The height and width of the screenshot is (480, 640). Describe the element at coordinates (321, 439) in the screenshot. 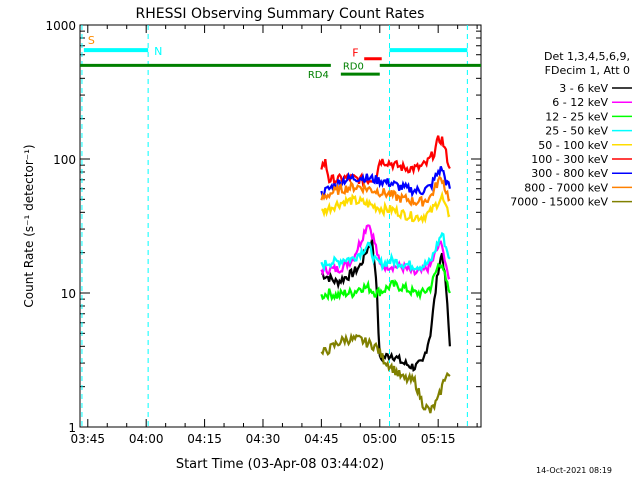

I see `x-tick-label: 04:45` at that location.